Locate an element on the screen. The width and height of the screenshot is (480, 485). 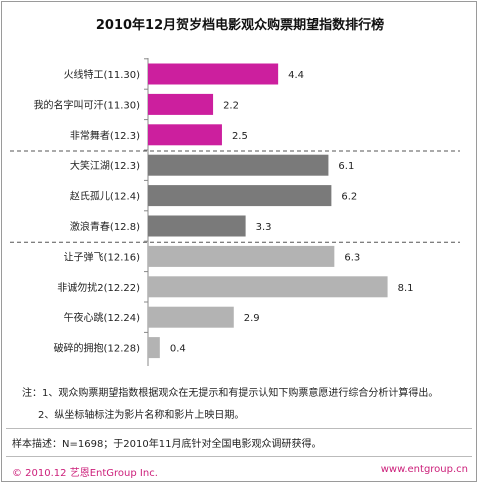
value-label: 8.1 is located at coordinates (406, 288).